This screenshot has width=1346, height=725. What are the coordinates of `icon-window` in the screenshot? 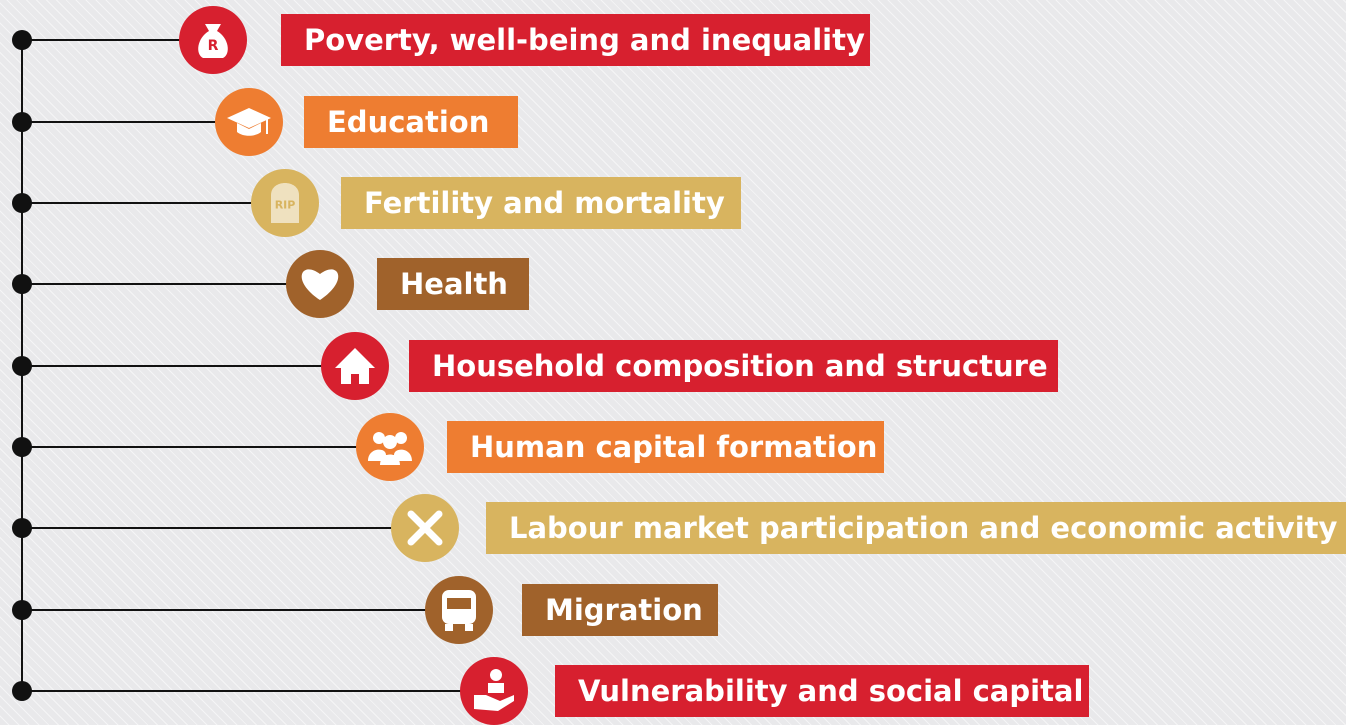 It's located at (459, 603).